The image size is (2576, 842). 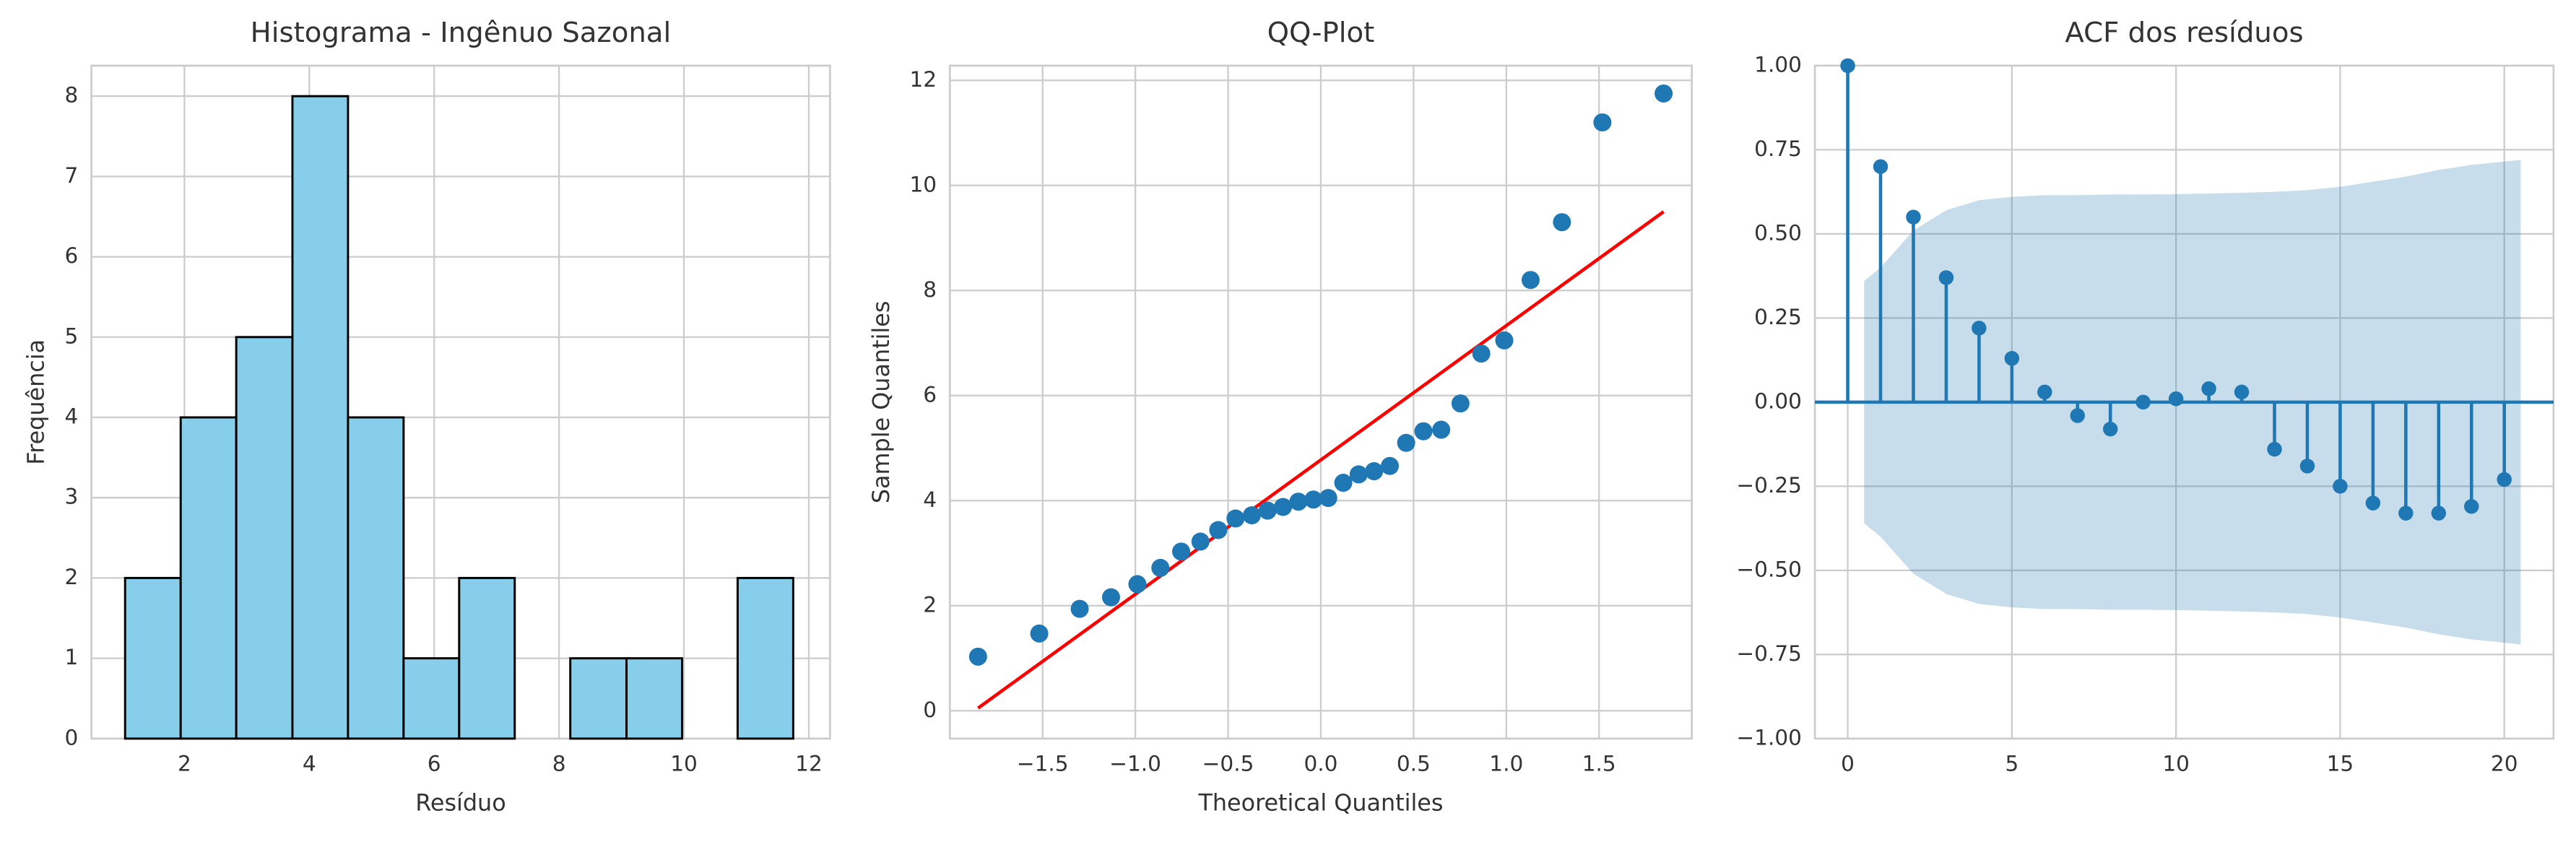 I want to click on x-tick-label: 0.5, so click(x=1414, y=764).